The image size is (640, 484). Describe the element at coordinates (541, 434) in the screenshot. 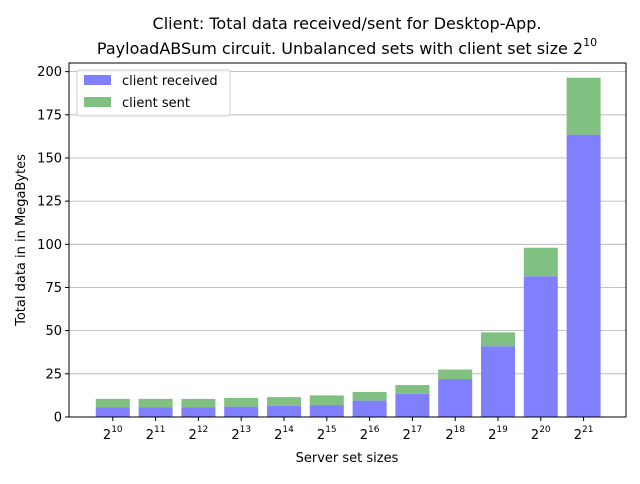

I see `x-tick-label: 220` at that location.